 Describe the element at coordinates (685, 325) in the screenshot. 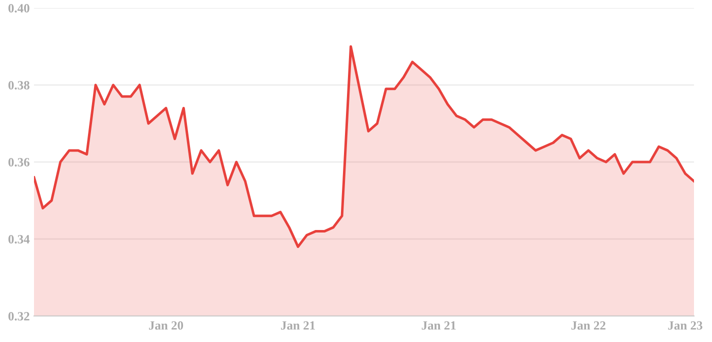

I see `x-tick-label: Jan 23` at that location.